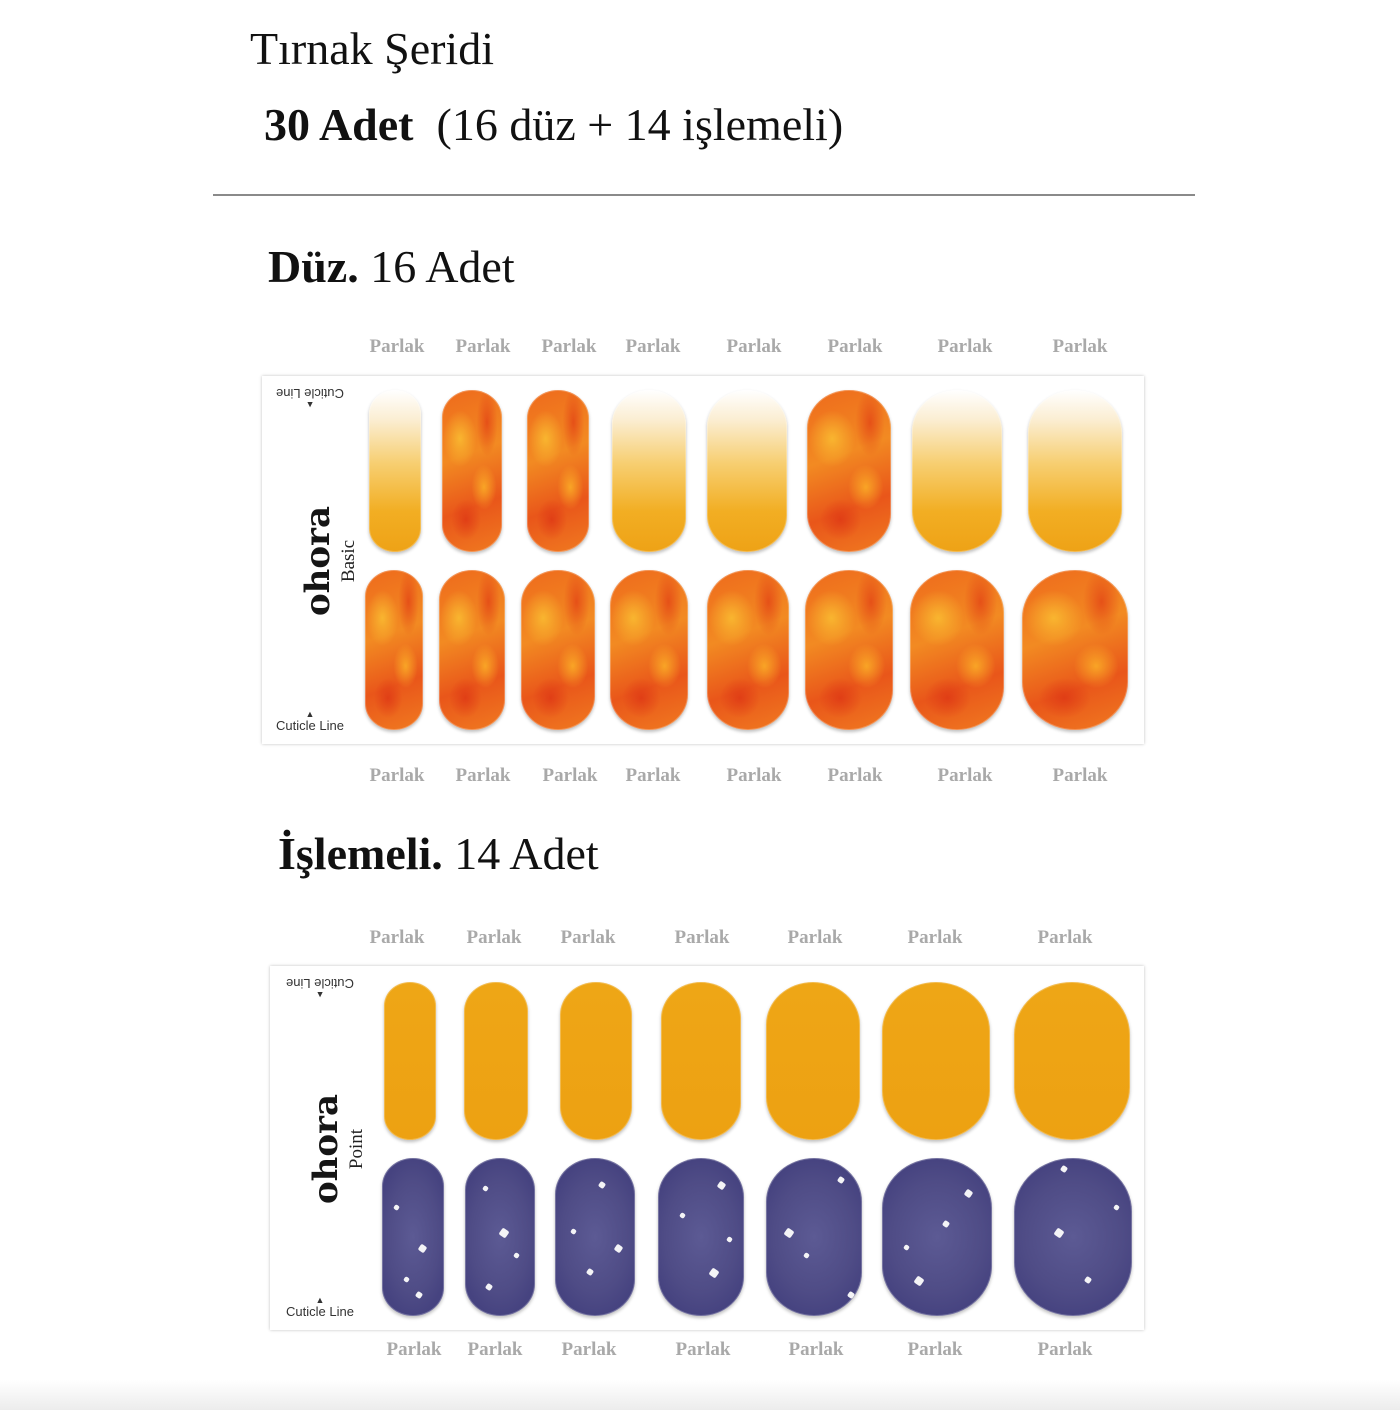 The width and height of the screenshot is (1400, 1410). I want to click on basic-cuticle-bottom: ▲ Cuticle Line, so click(310, 721).